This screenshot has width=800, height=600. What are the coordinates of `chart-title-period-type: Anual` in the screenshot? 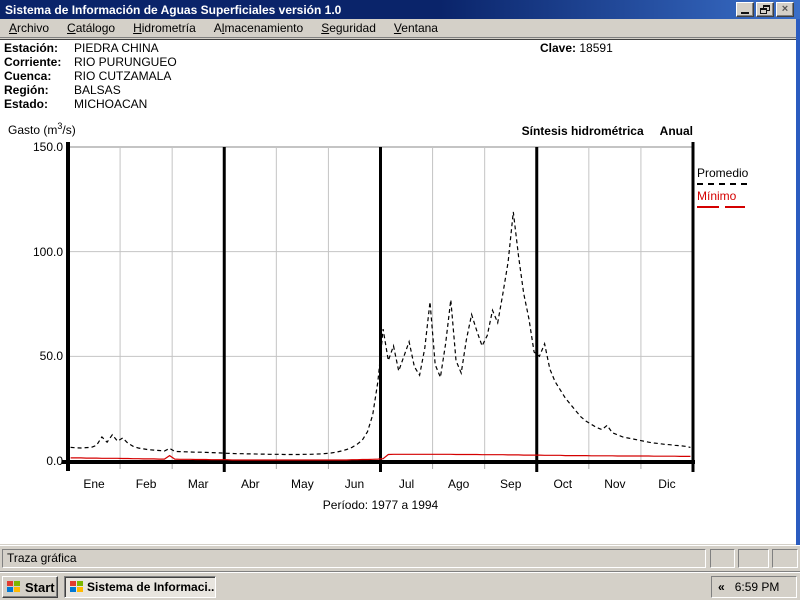 It's located at (676, 131).